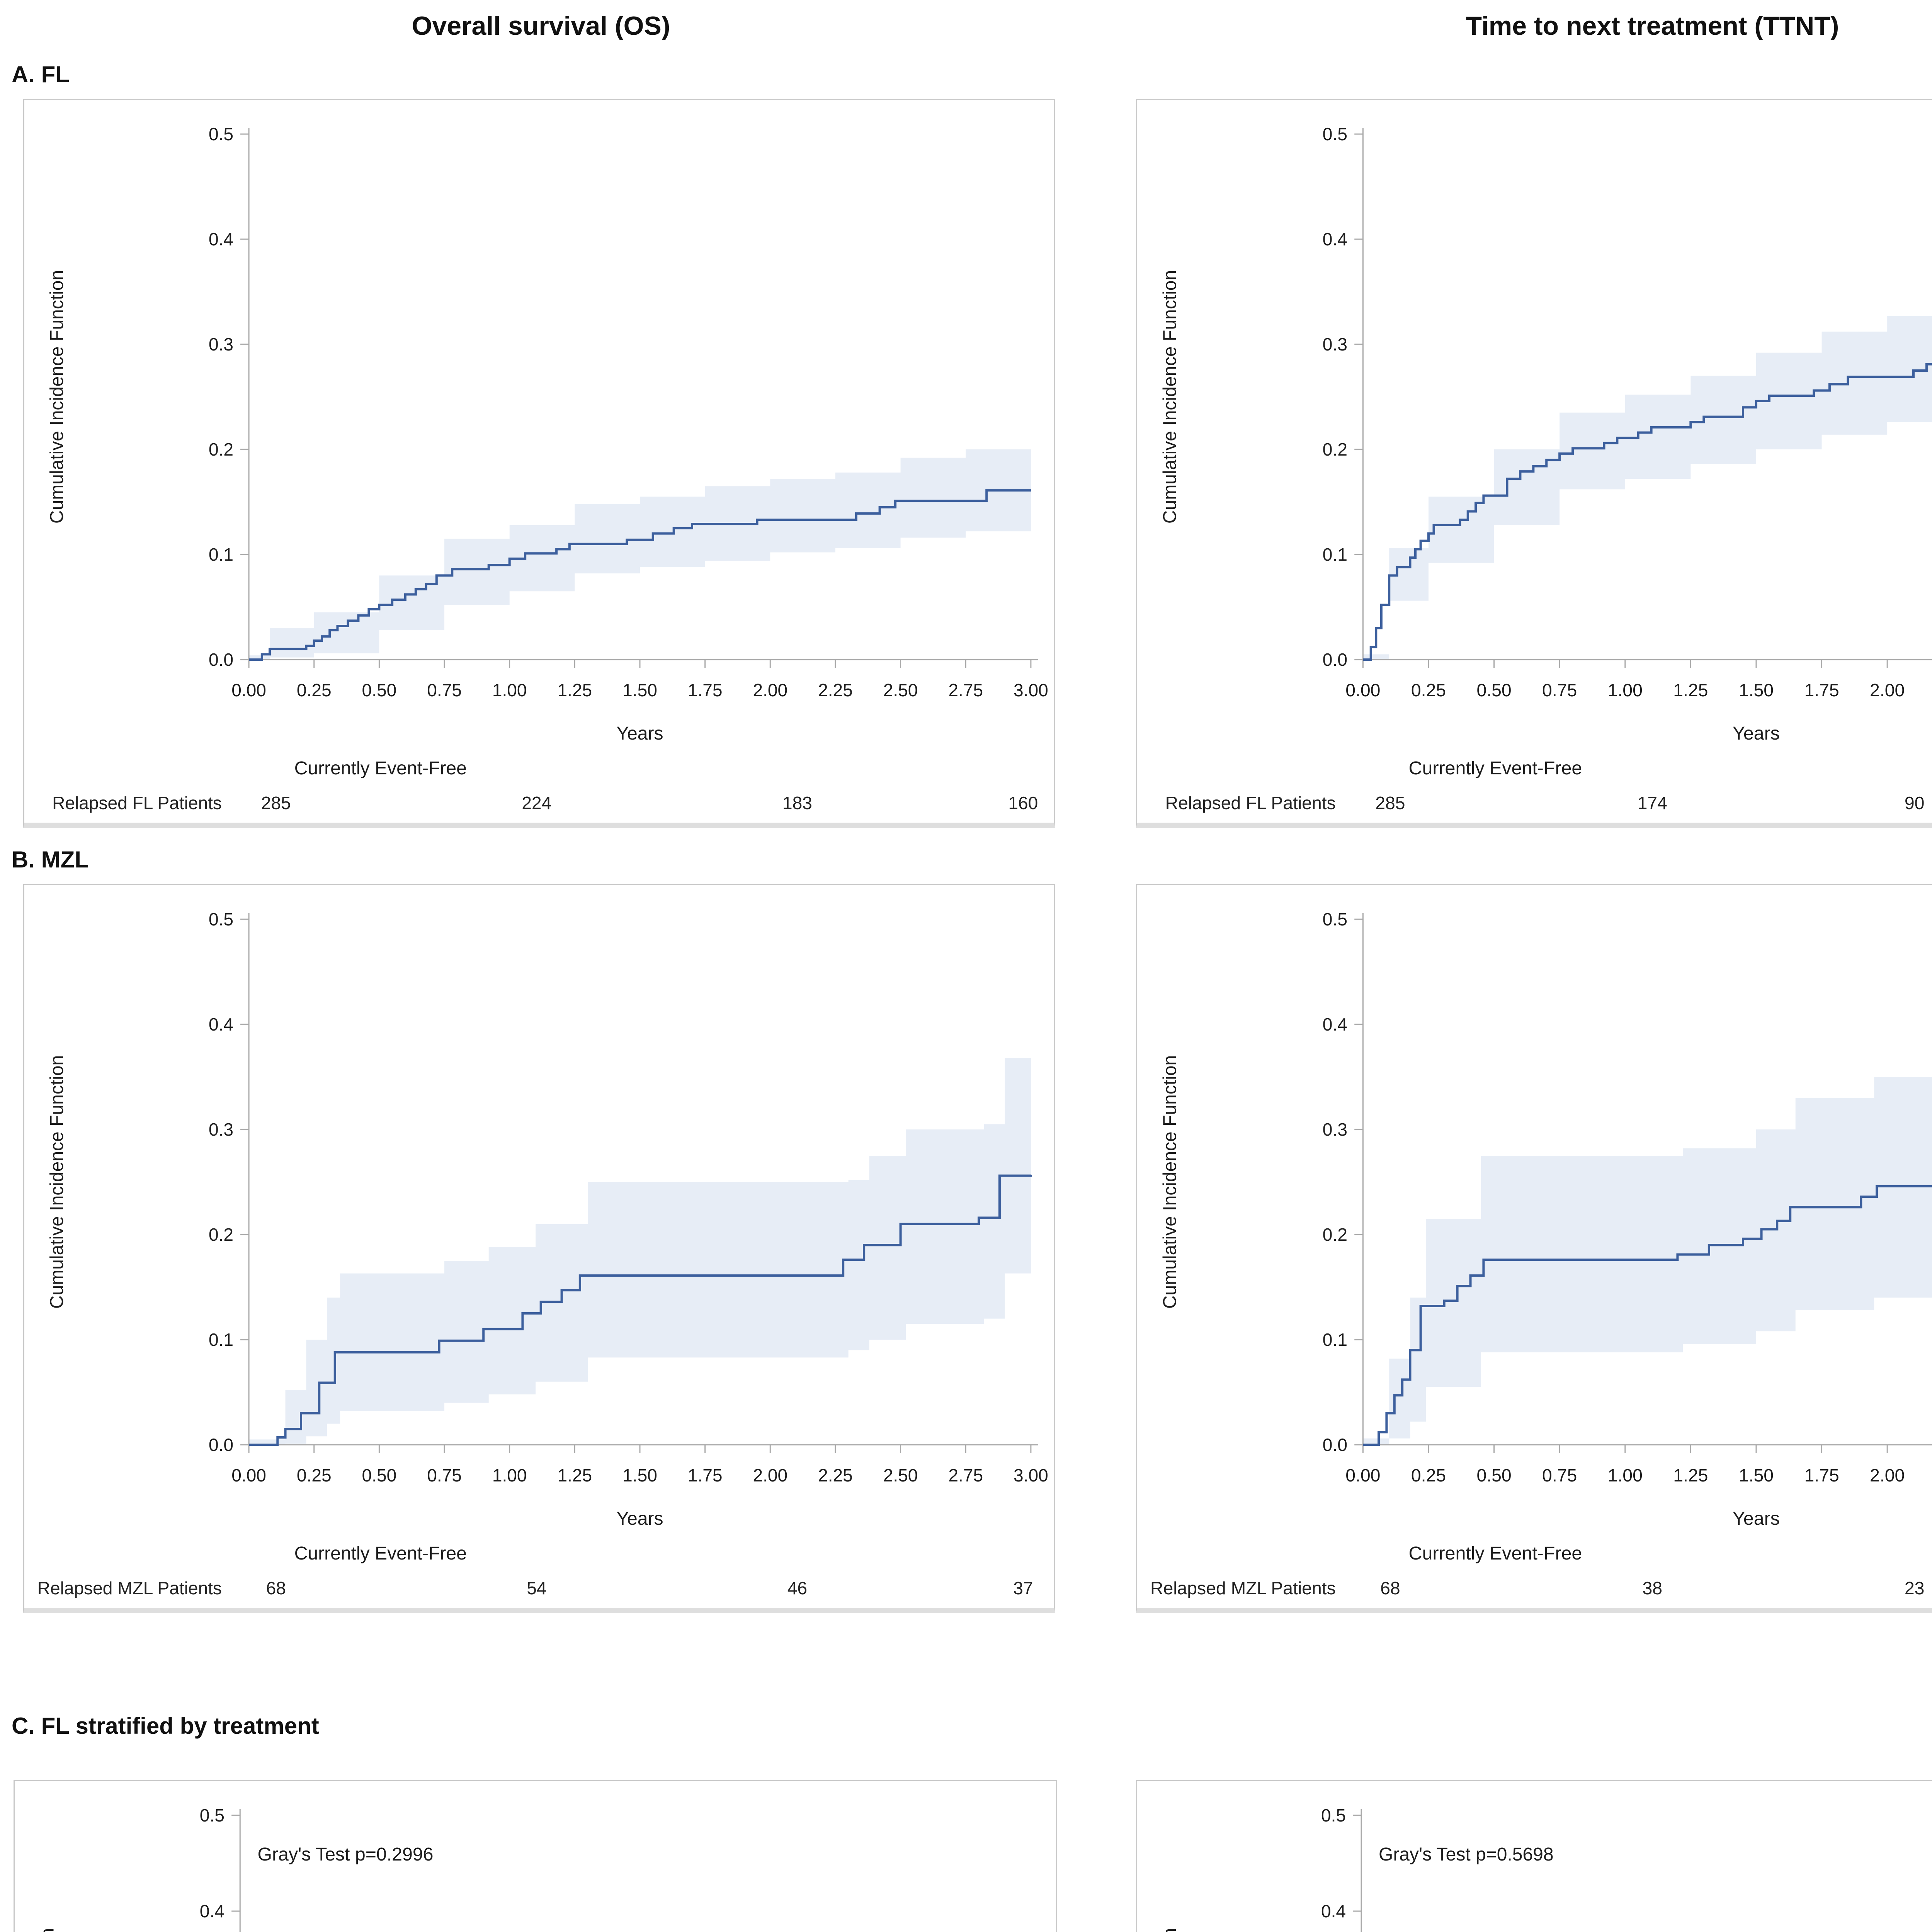  What do you see at coordinates (345, 1855) in the screenshot?
I see `svg-text: Gray's Test p=0.2996` at bounding box center [345, 1855].